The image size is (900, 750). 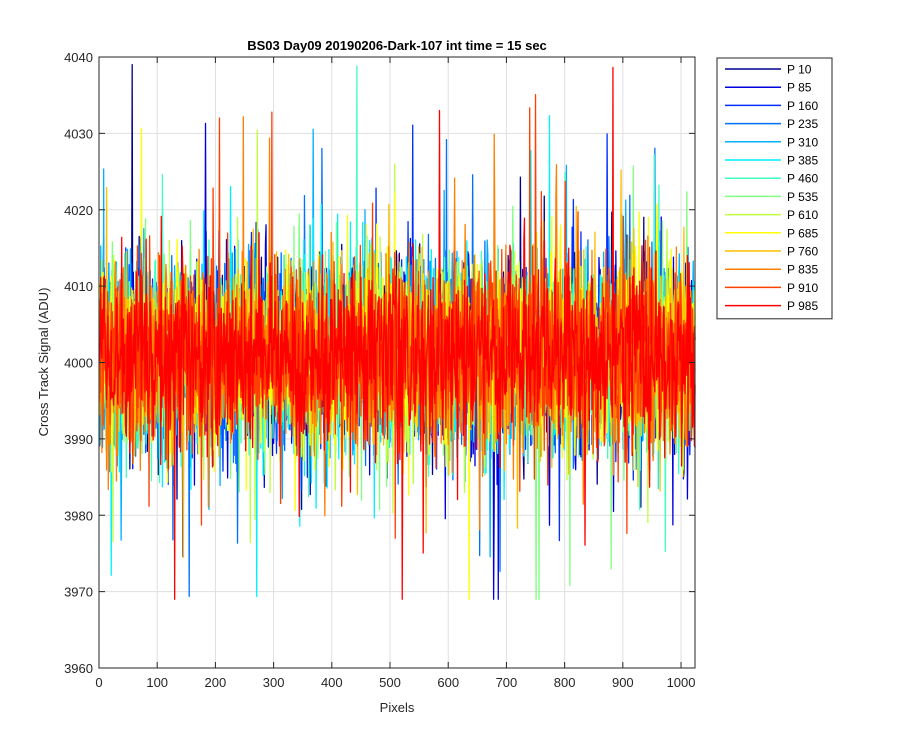 What do you see at coordinates (681, 682) in the screenshot?
I see `x-tick-label: 1000` at bounding box center [681, 682].